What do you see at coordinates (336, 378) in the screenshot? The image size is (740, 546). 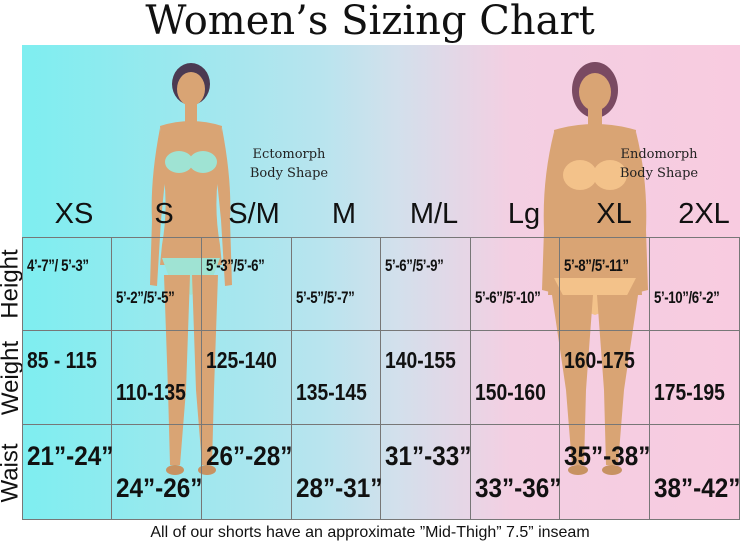 I see `size-cell: 135-145` at bounding box center [336, 378].